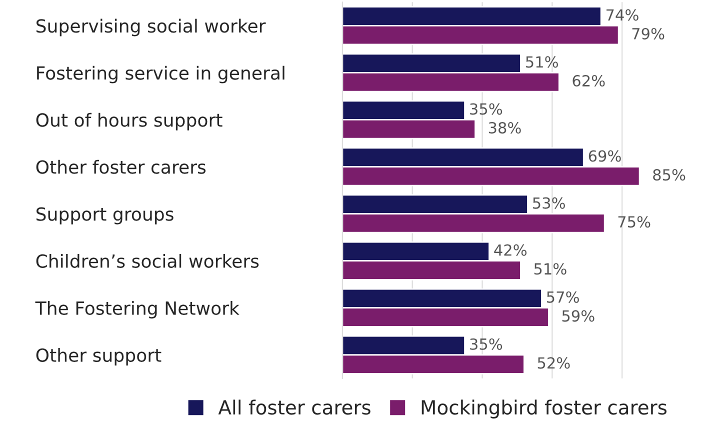  Describe the element at coordinates (99, 357) in the screenshot. I see `y-tick-label: Other support` at that location.